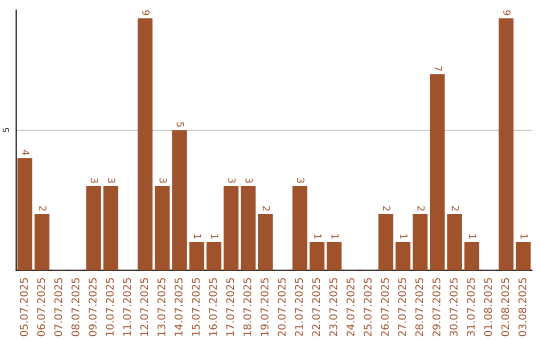 This screenshot has width=540, height=340. I want to click on data-label: 5, so click(180, 124).